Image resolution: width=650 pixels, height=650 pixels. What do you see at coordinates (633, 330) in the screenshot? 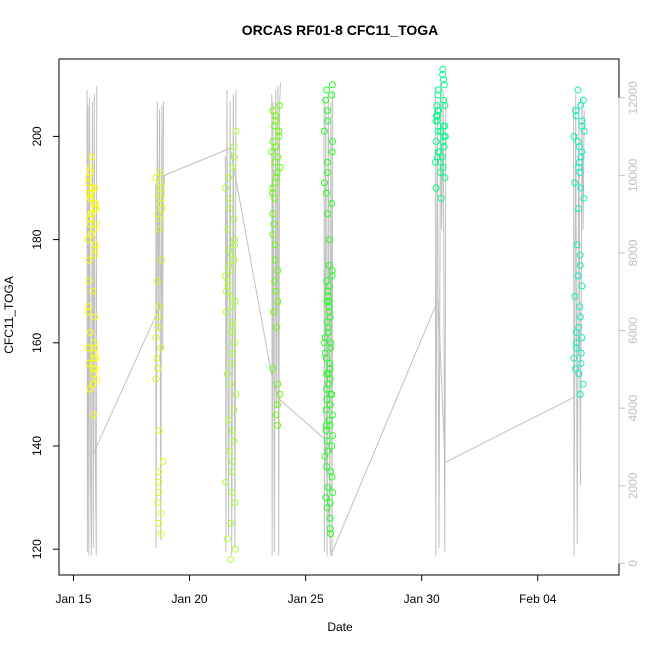
I see `right-axis-tick-label: 6000` at bounding box center [633, 330].